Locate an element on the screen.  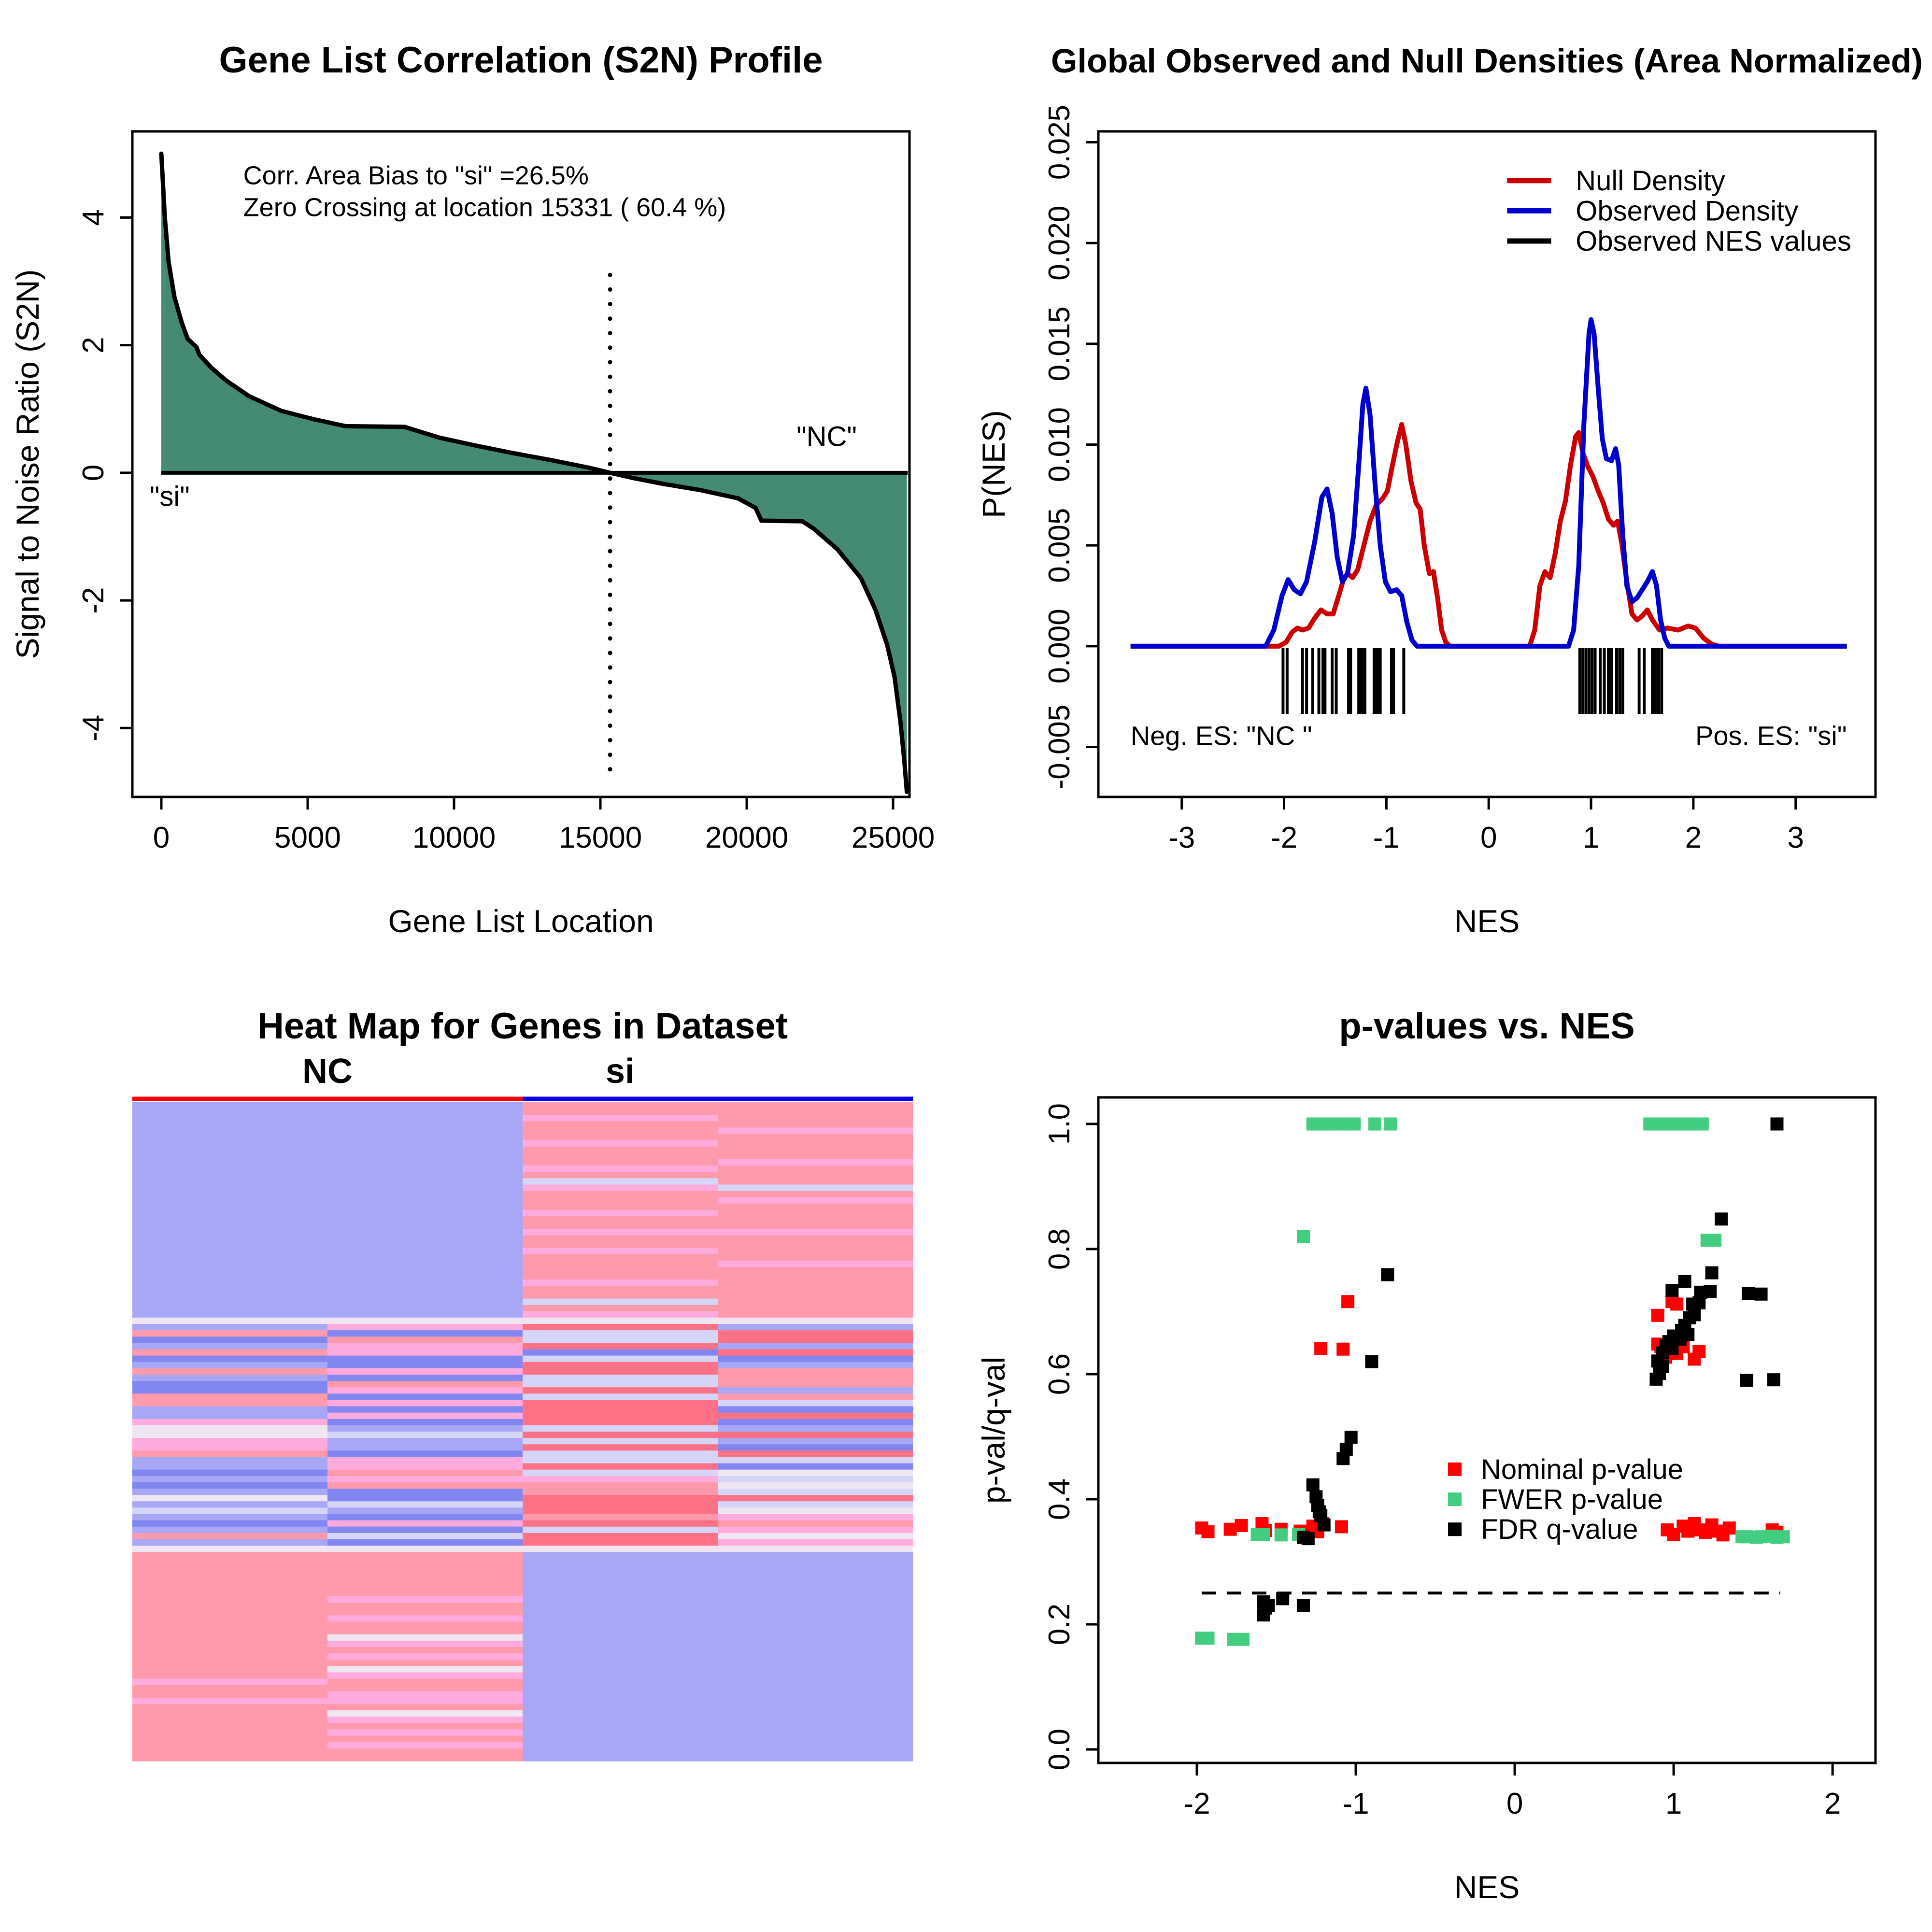
x-axis-title: NES is located at coordinates (1487, 1887).